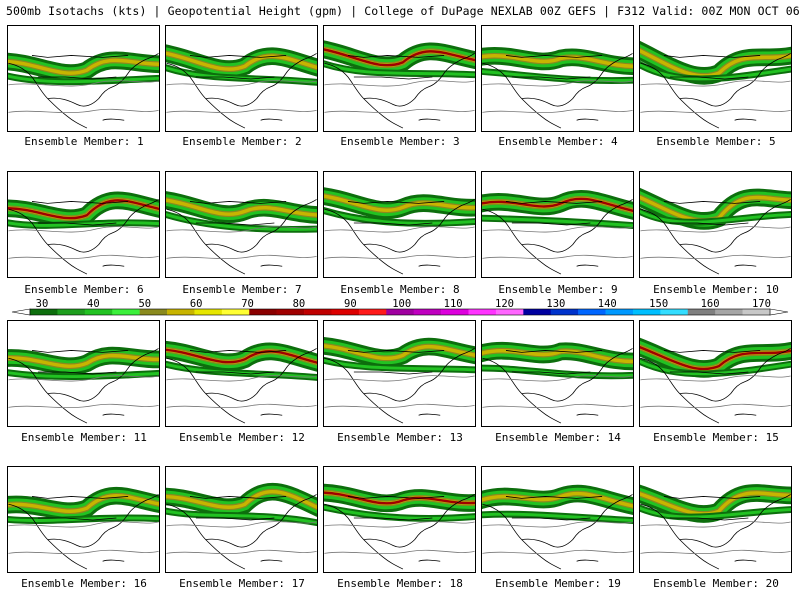 The width and height of the screenshot is (800, 600). What do you see at coordinates (247, 304) in the screenshot?
I see `colorbar-tick-label: 70` at bounding box center [247, 304].